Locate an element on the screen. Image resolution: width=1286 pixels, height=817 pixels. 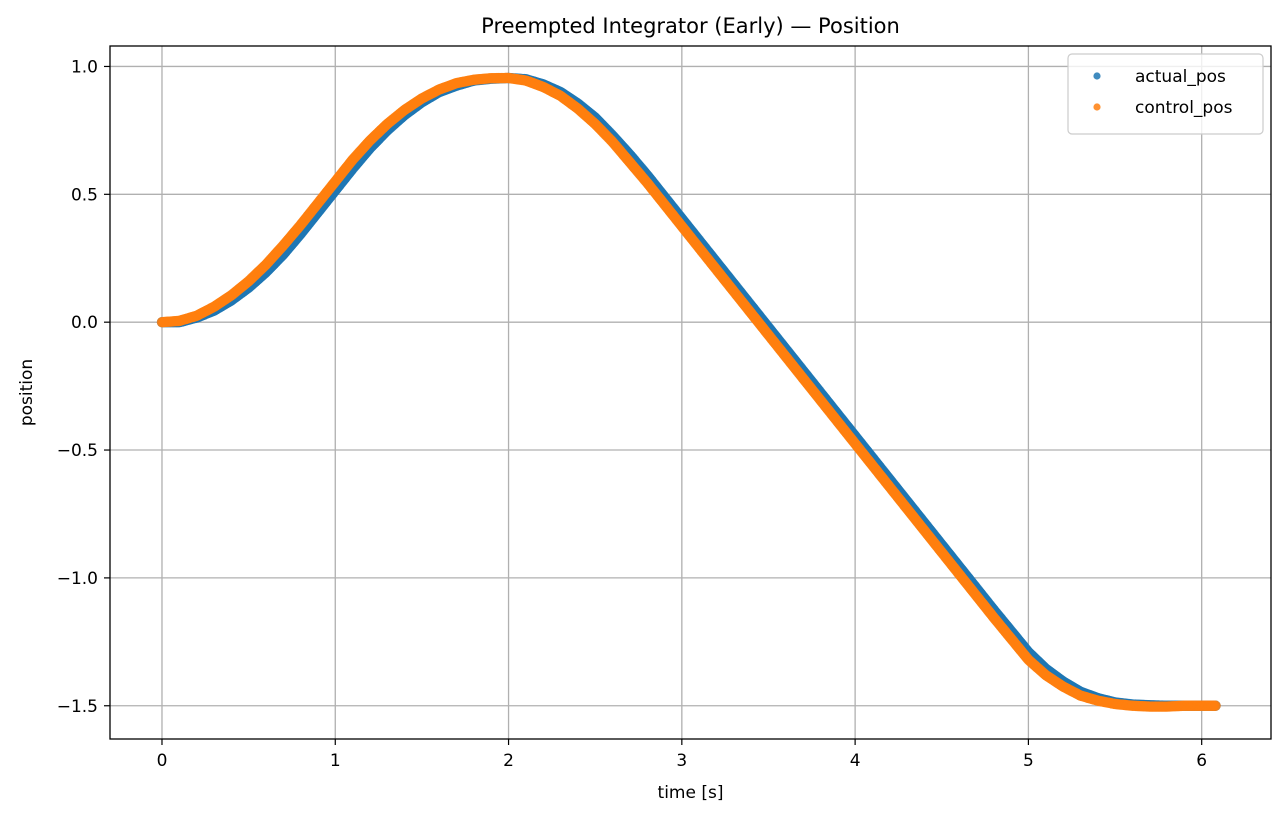
legend: actual_pos control_pos is located at coordinates (1165, 94).